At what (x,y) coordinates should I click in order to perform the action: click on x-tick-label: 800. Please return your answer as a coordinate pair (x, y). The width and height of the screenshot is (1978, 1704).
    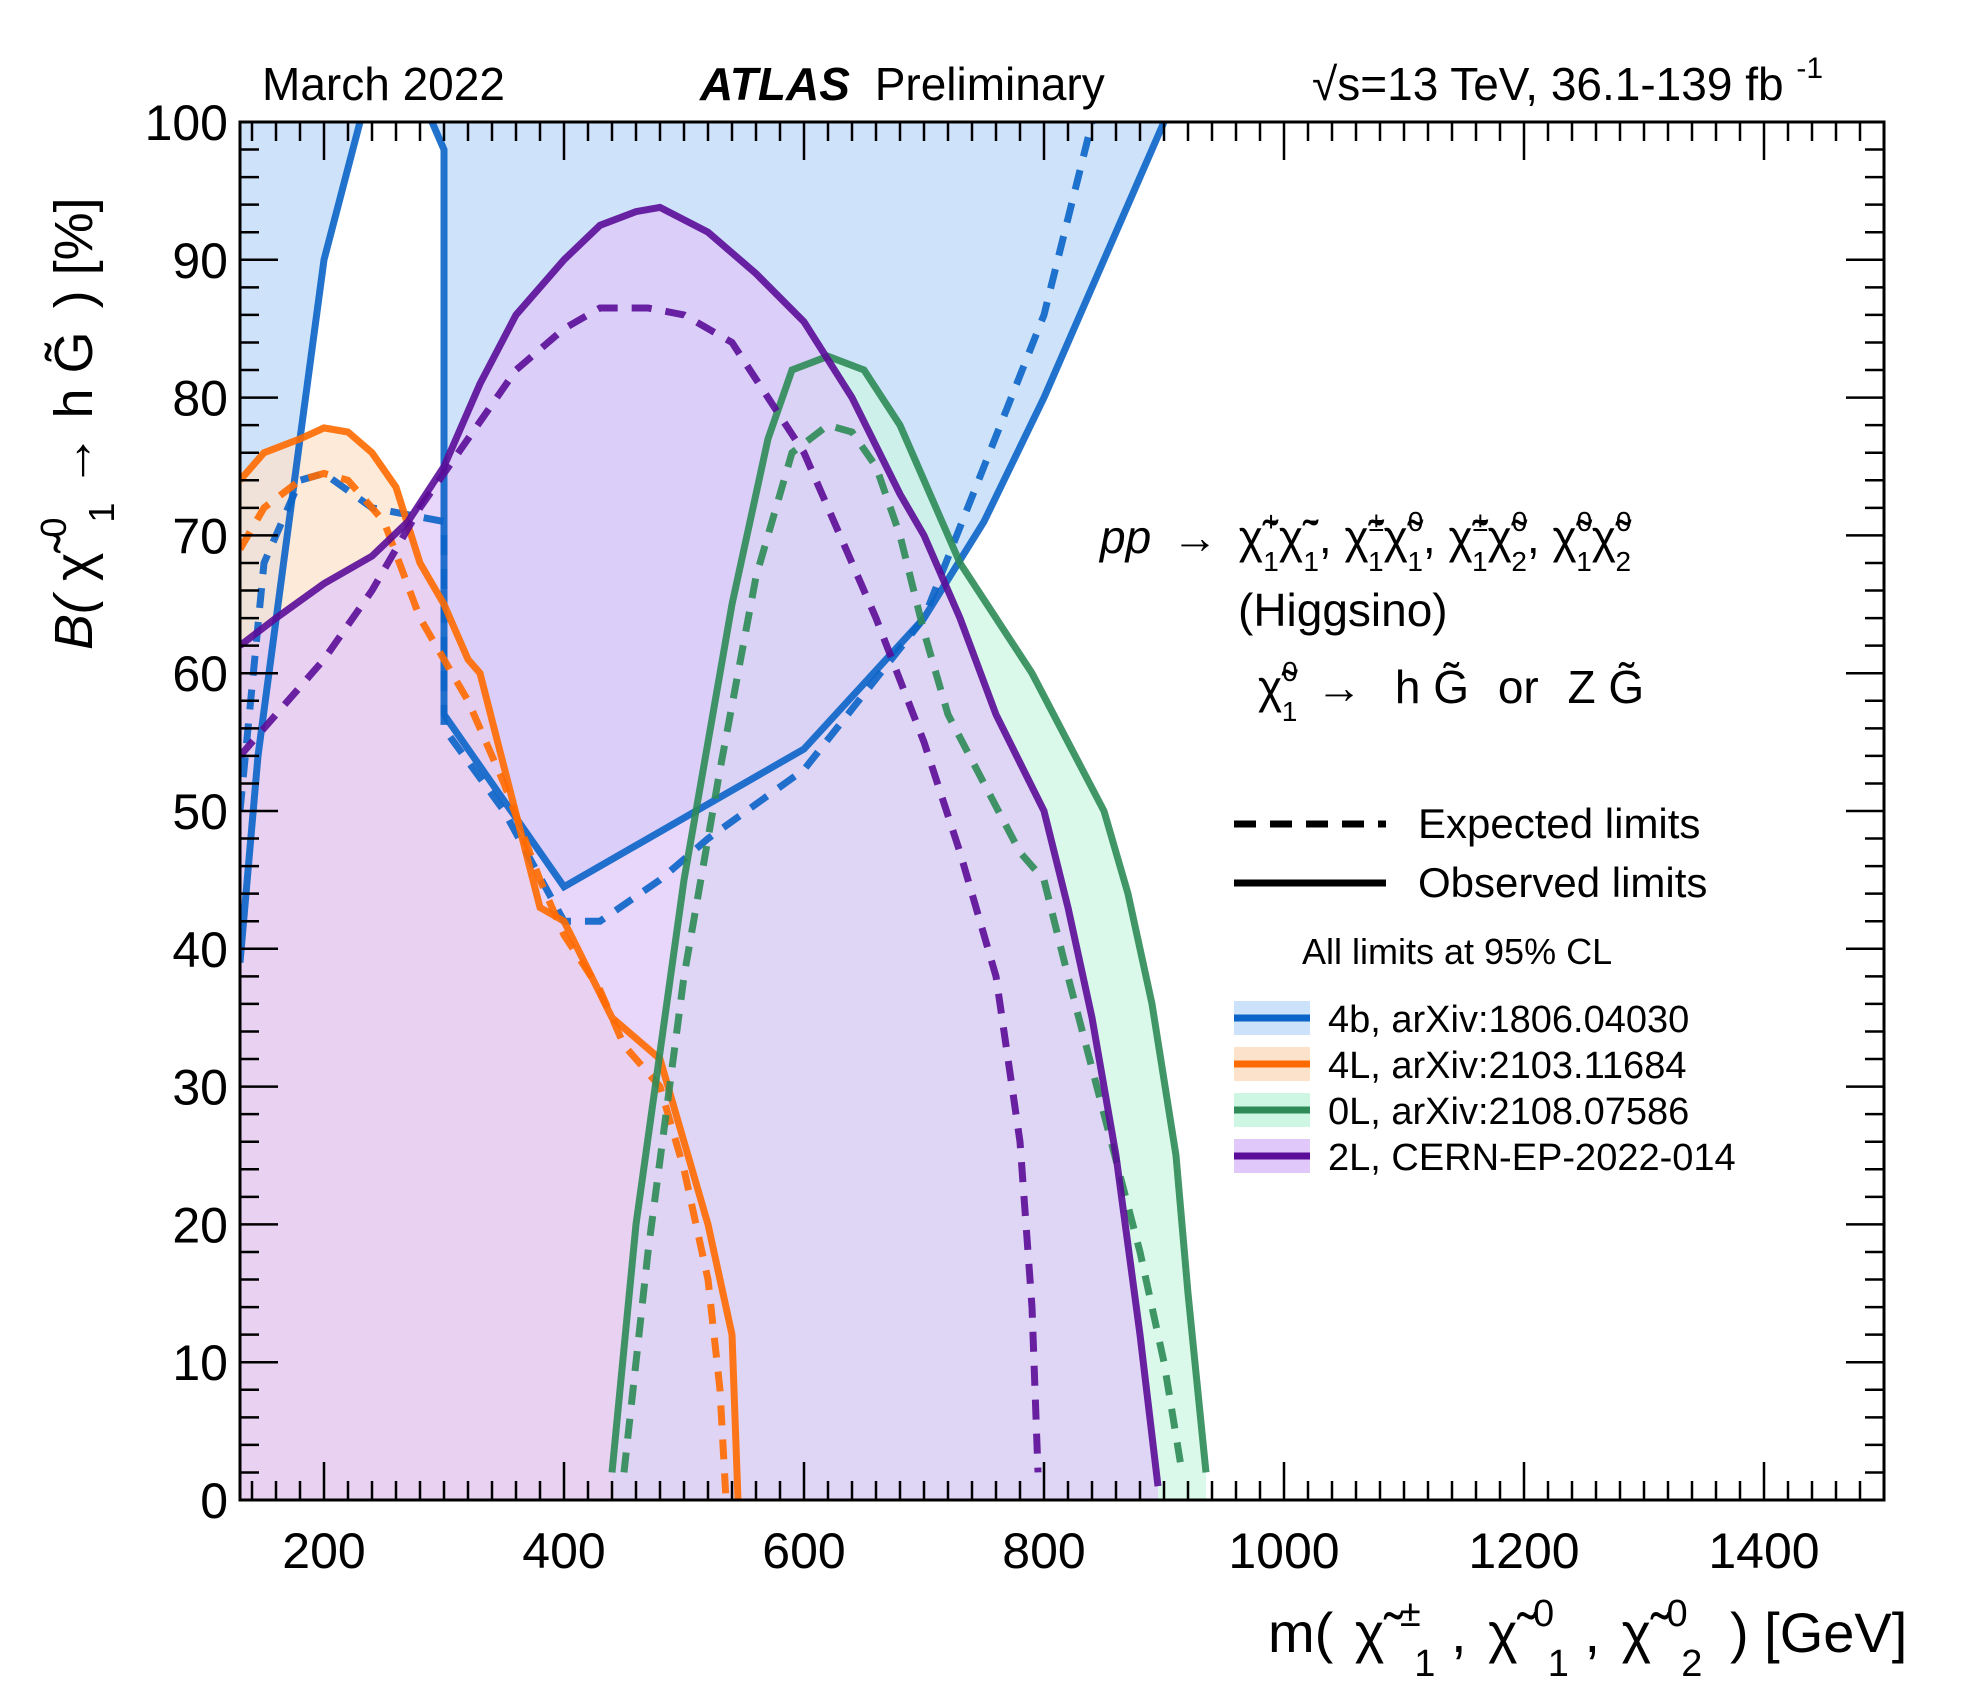
    Looking at the image, I should click on (1043, 1551).